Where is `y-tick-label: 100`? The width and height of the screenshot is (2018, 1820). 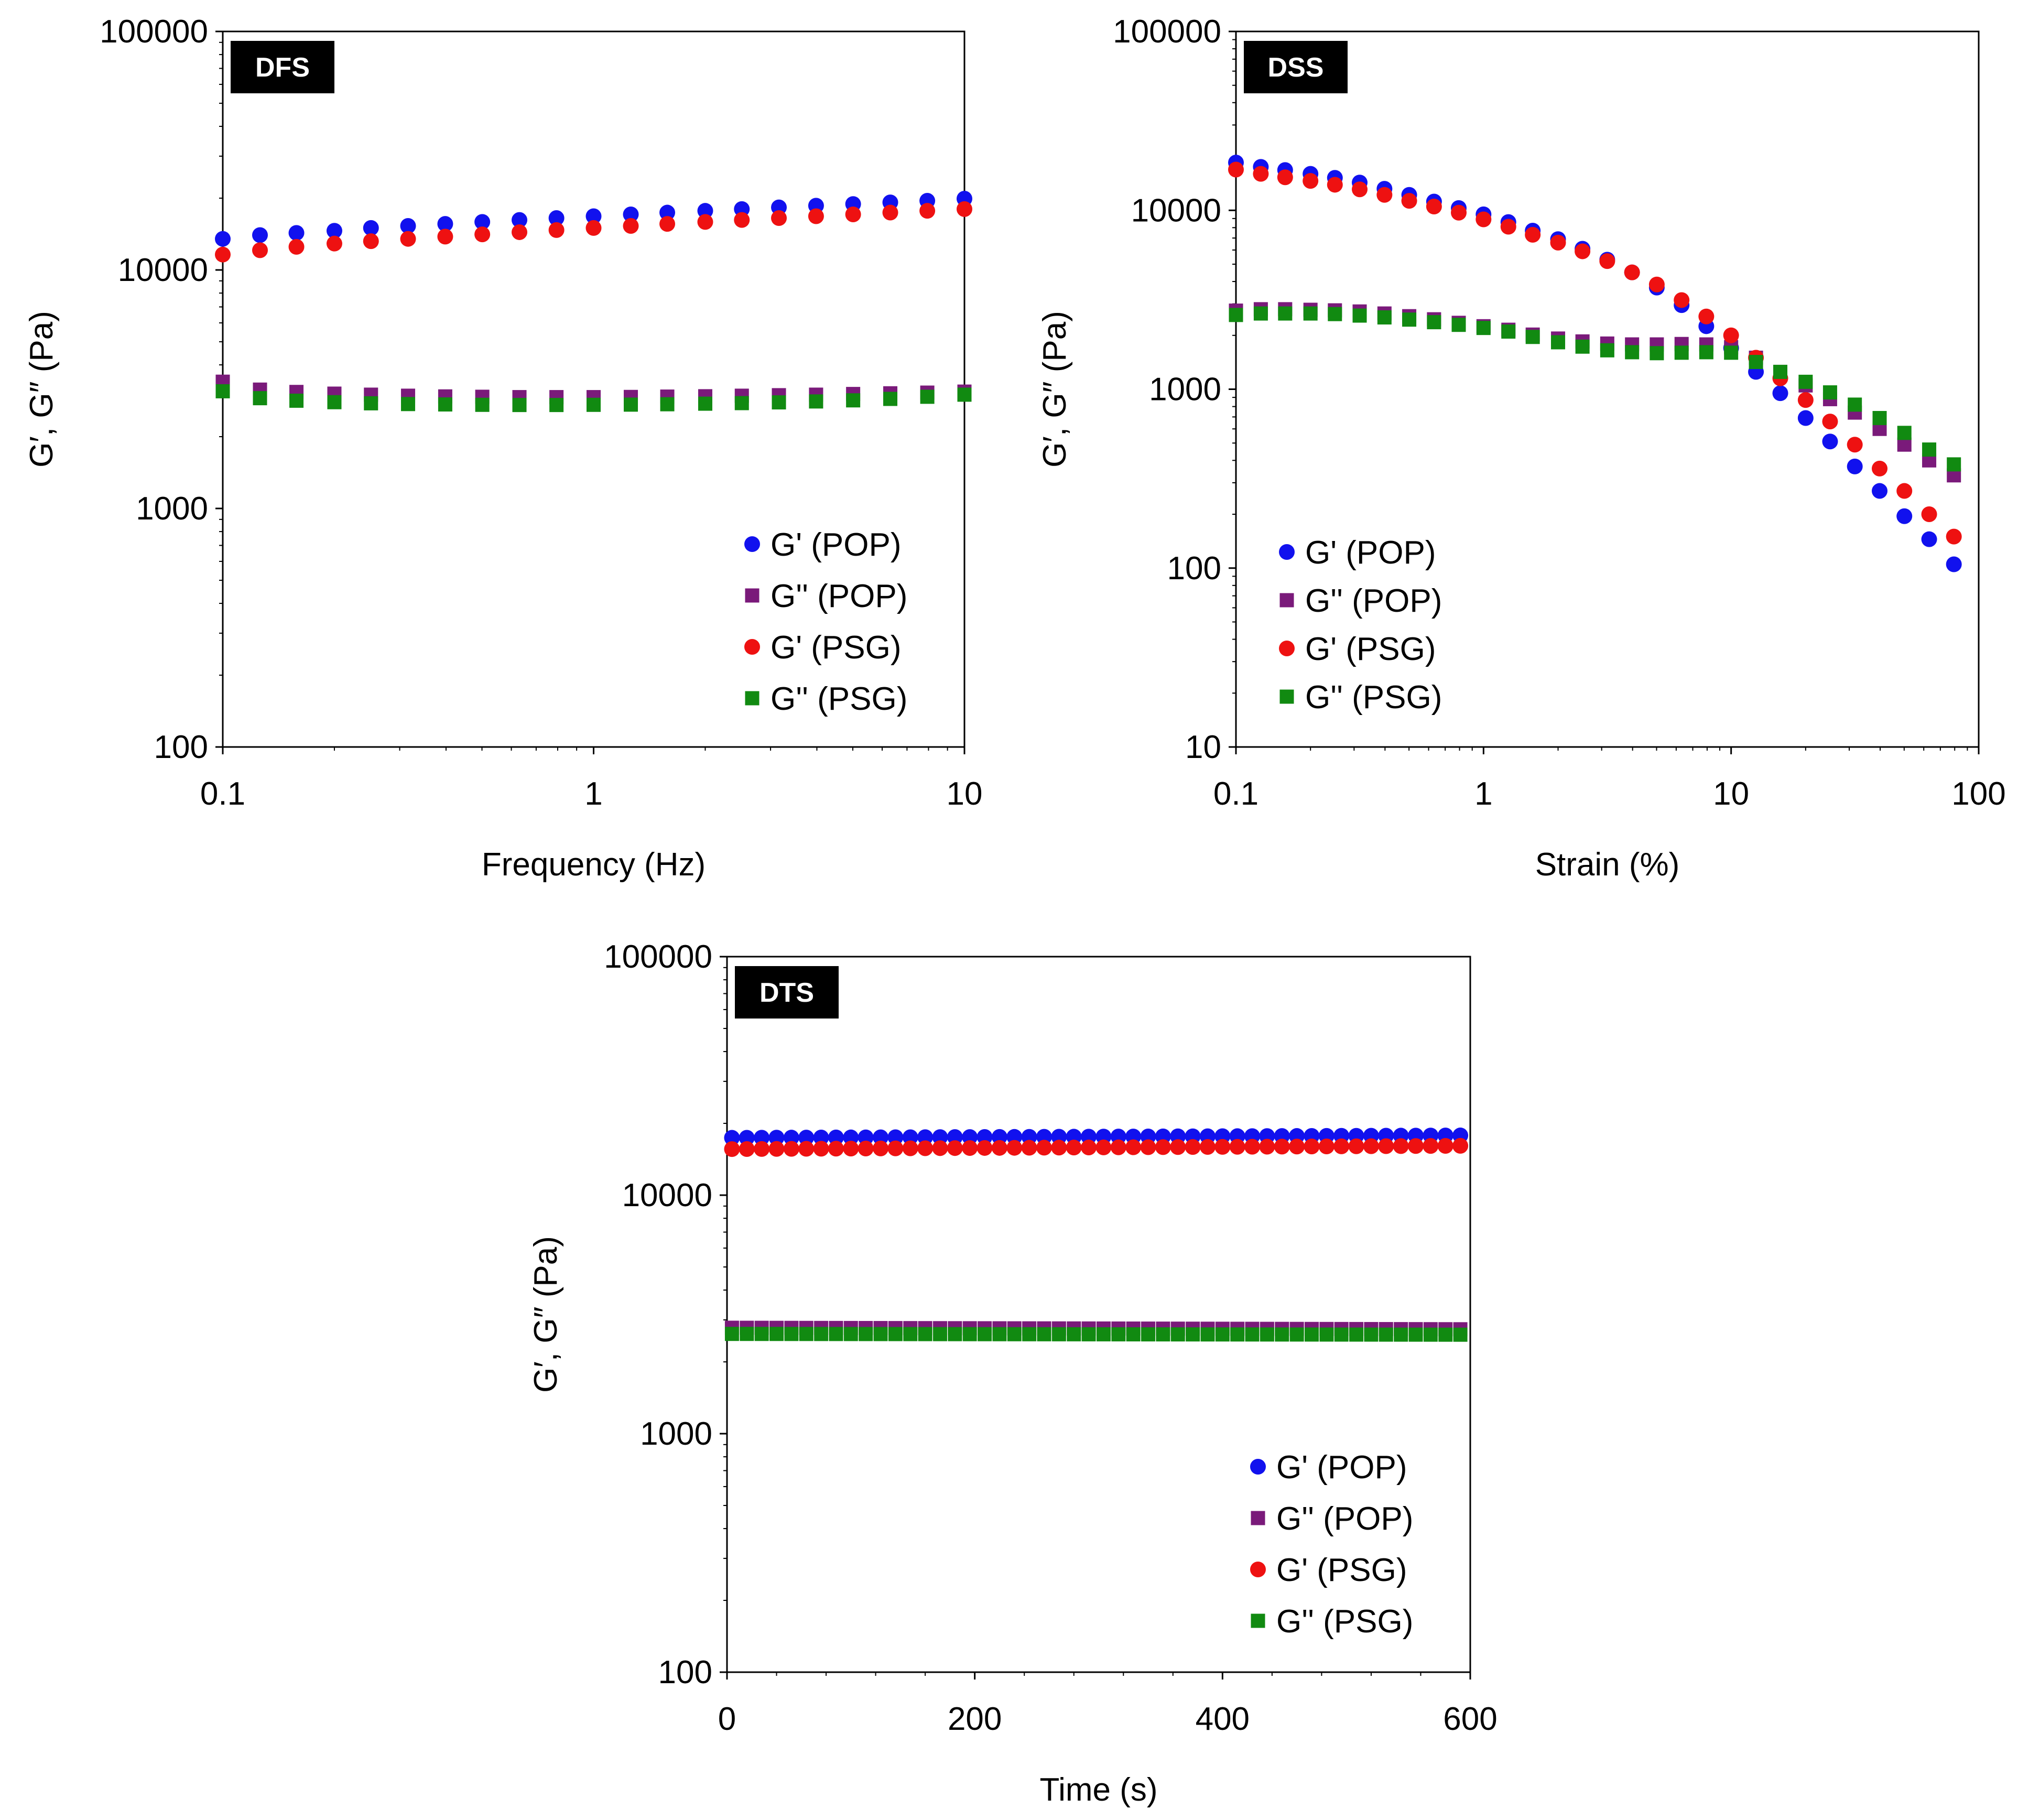
y-tick-label: 100 is located at coordinates (685, 1672).